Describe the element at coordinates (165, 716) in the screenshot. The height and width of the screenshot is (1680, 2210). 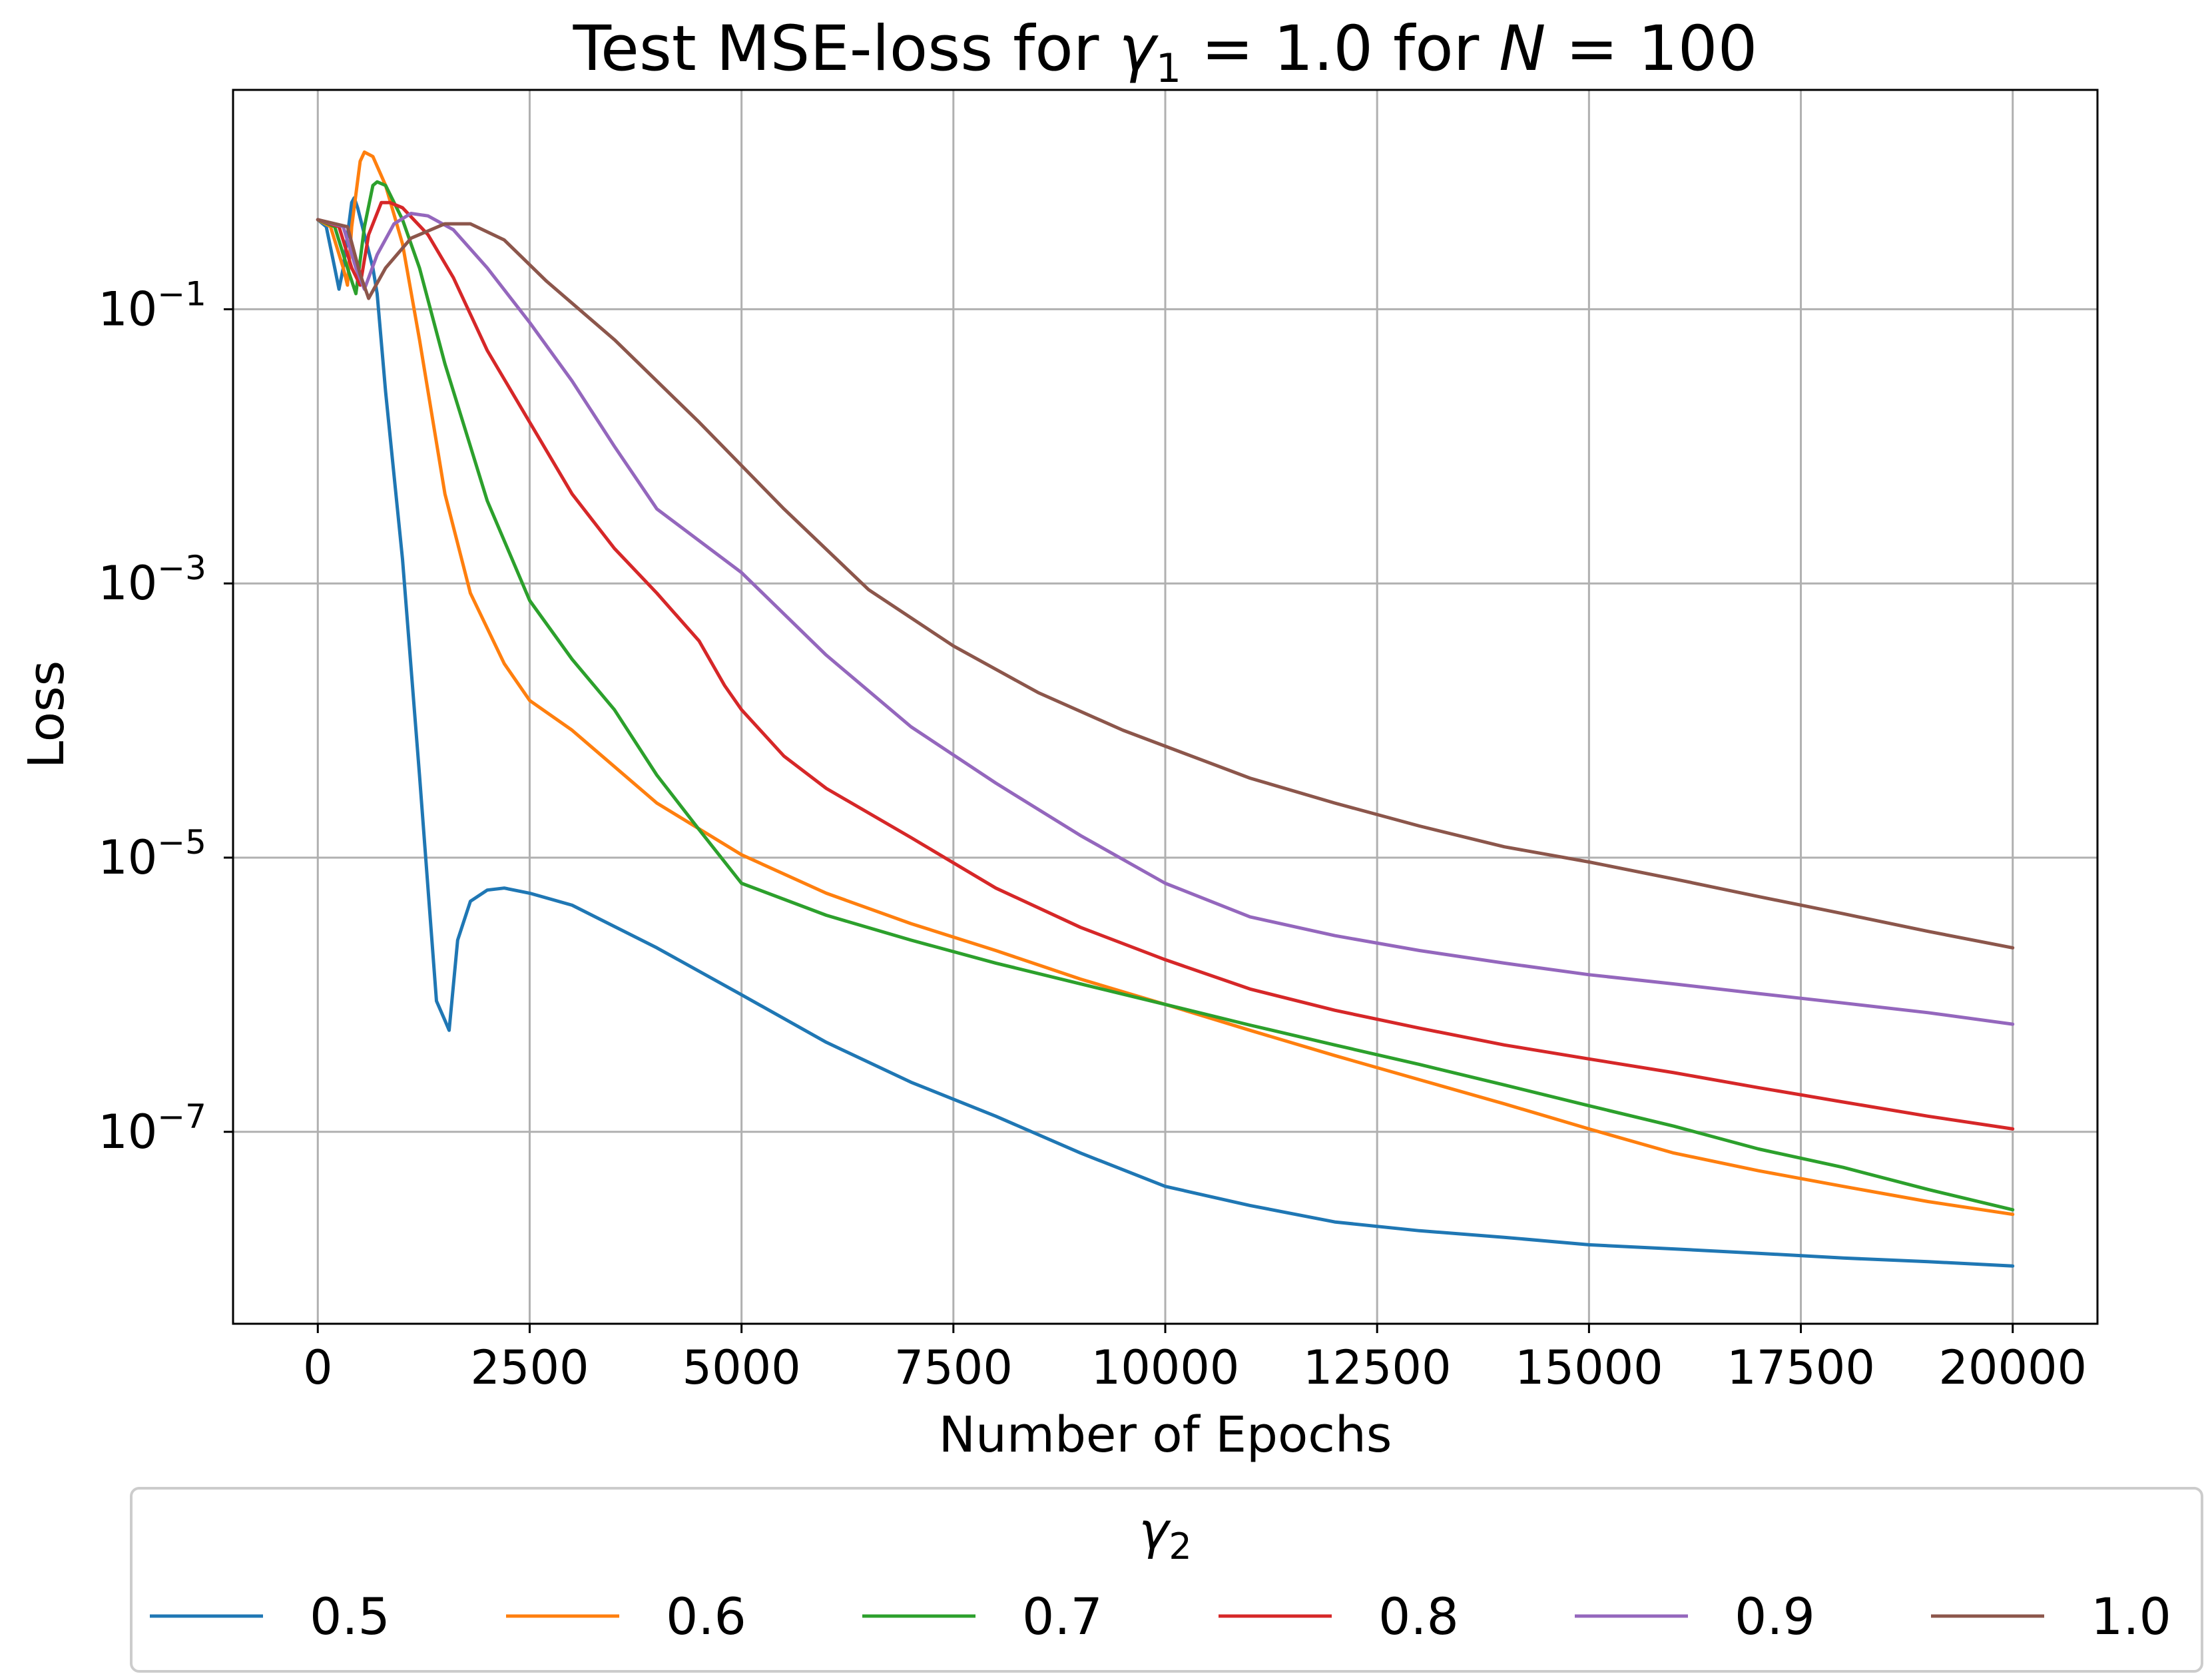
I see `y-axis-ticks: 10⁻¹ 10⁻³ 10⁻⁵ 10⁻⁷` at that location.